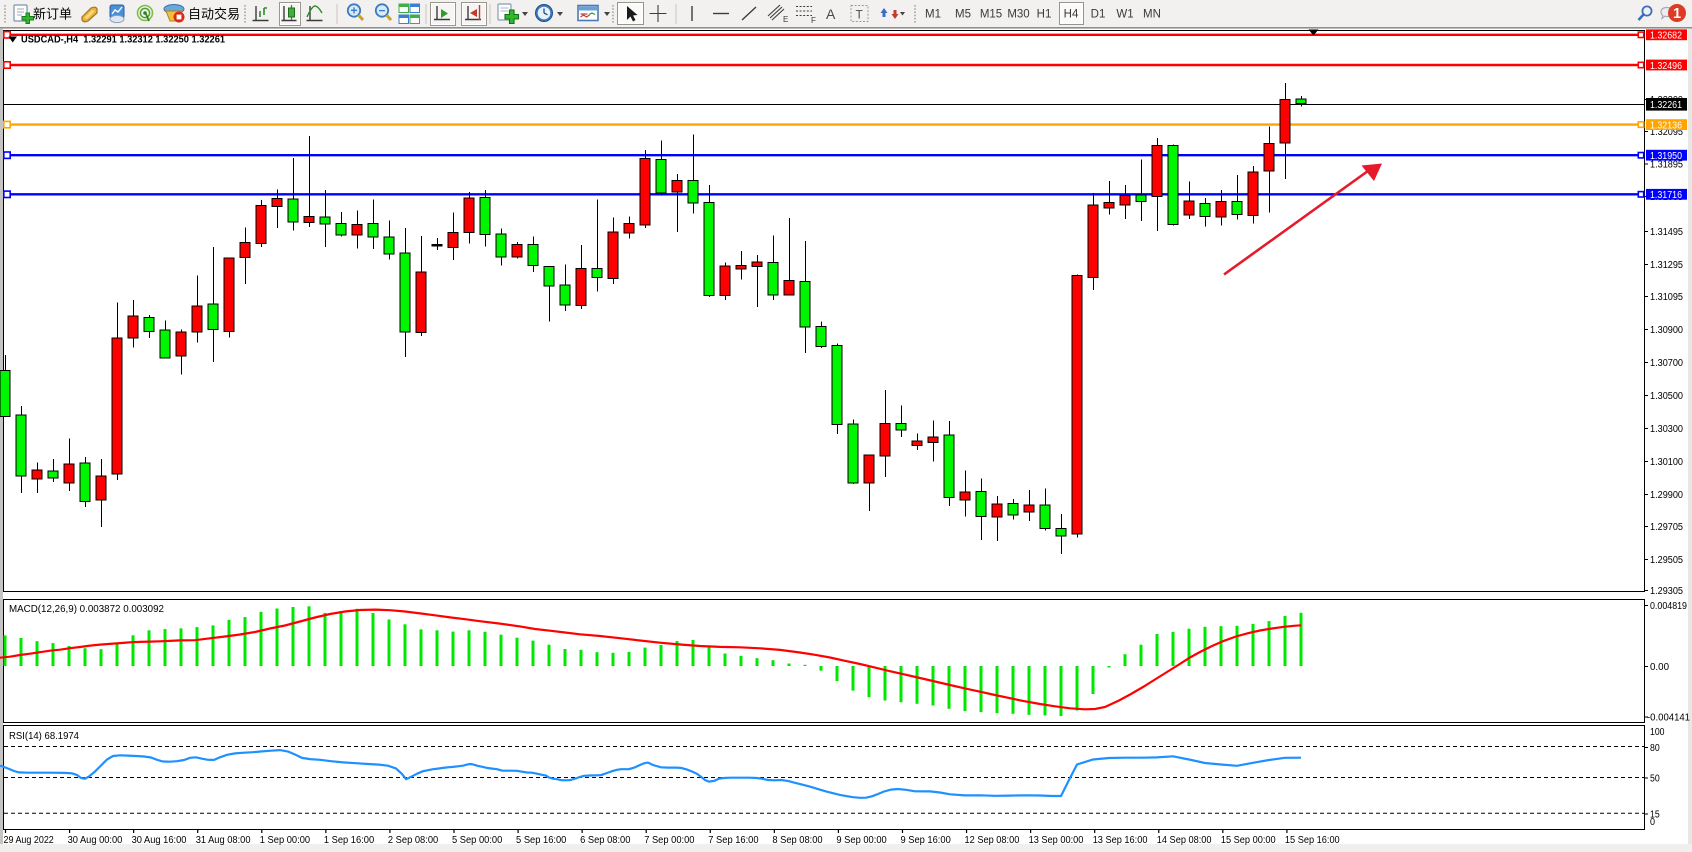 The width and height of the screenshot is (1692, 852). Describe the element at coordinates (1666, 232) in the screenshot. I see `svg-text: 1.31495` at that location.